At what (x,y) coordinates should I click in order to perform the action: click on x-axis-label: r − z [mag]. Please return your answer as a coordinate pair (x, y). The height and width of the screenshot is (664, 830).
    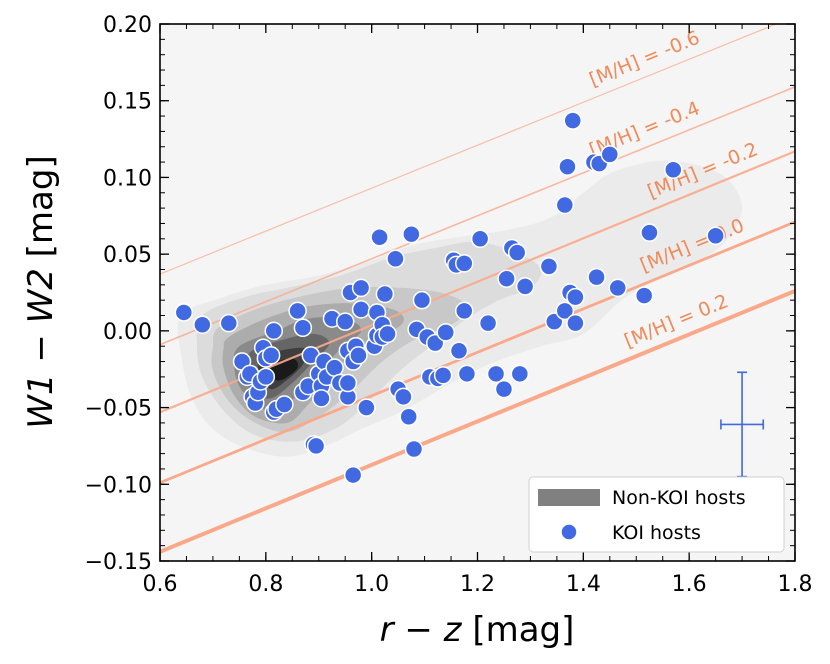
    Looking at the image, I should click on (477, 630).